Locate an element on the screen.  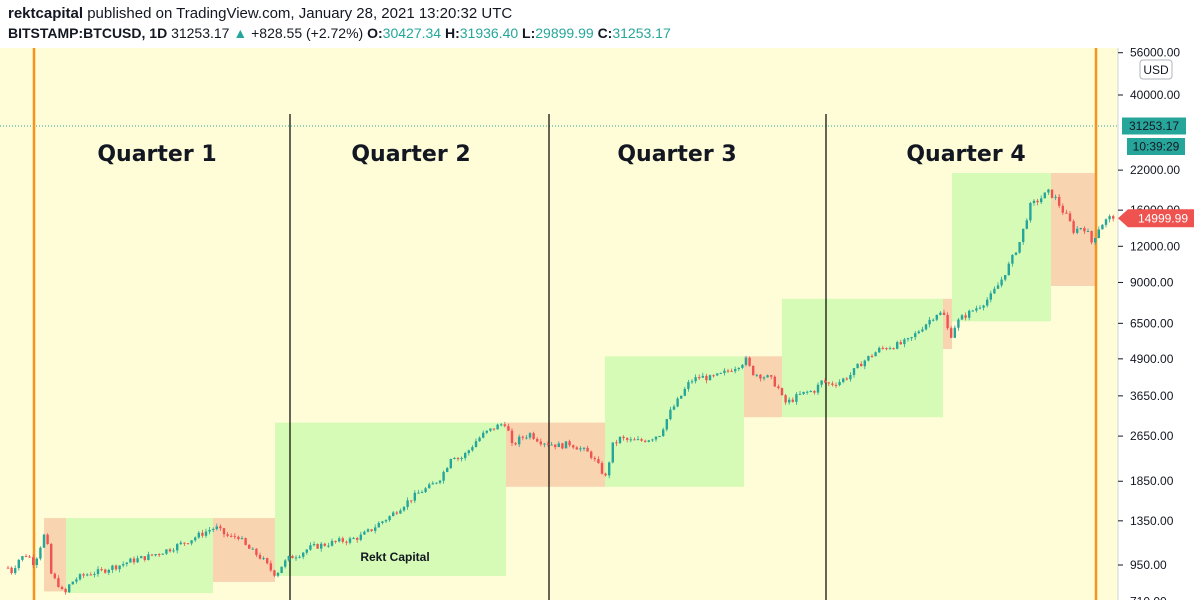
last-price-tag-text: 31253.17 is located at coordinates (1154, 126).